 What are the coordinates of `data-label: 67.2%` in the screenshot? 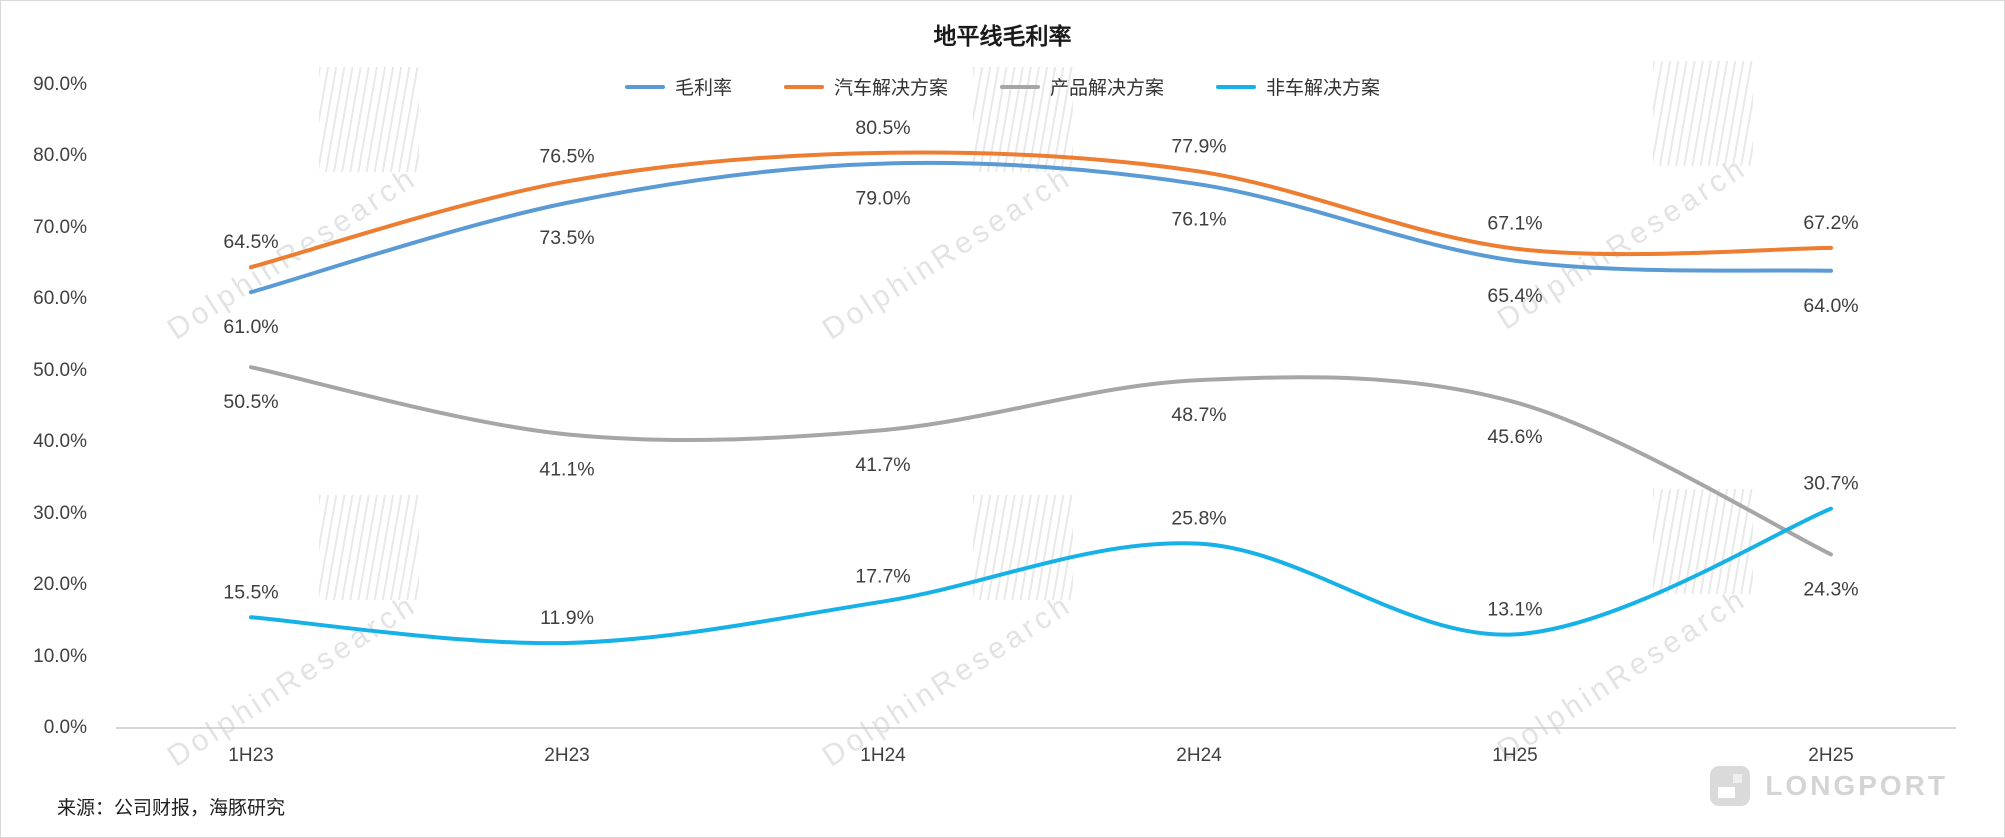 It's located at (1830, 223).